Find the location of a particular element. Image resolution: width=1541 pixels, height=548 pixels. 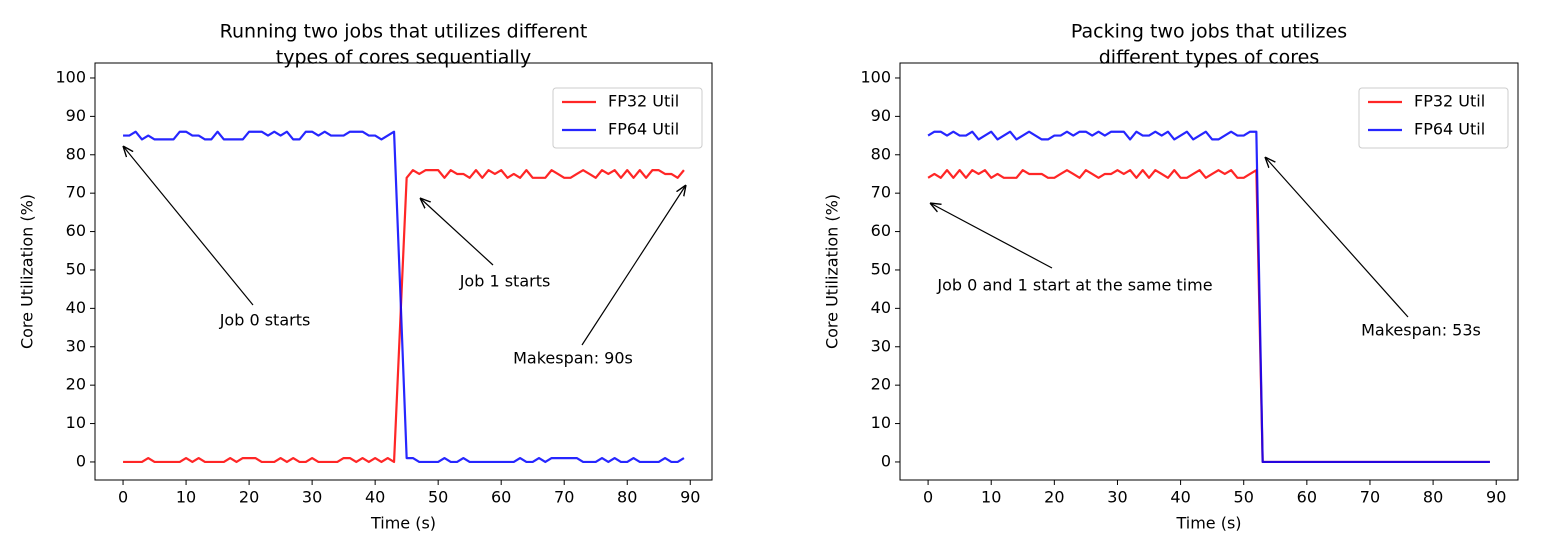

annotation: Job 0 starts is located at coordinates (265, 320).